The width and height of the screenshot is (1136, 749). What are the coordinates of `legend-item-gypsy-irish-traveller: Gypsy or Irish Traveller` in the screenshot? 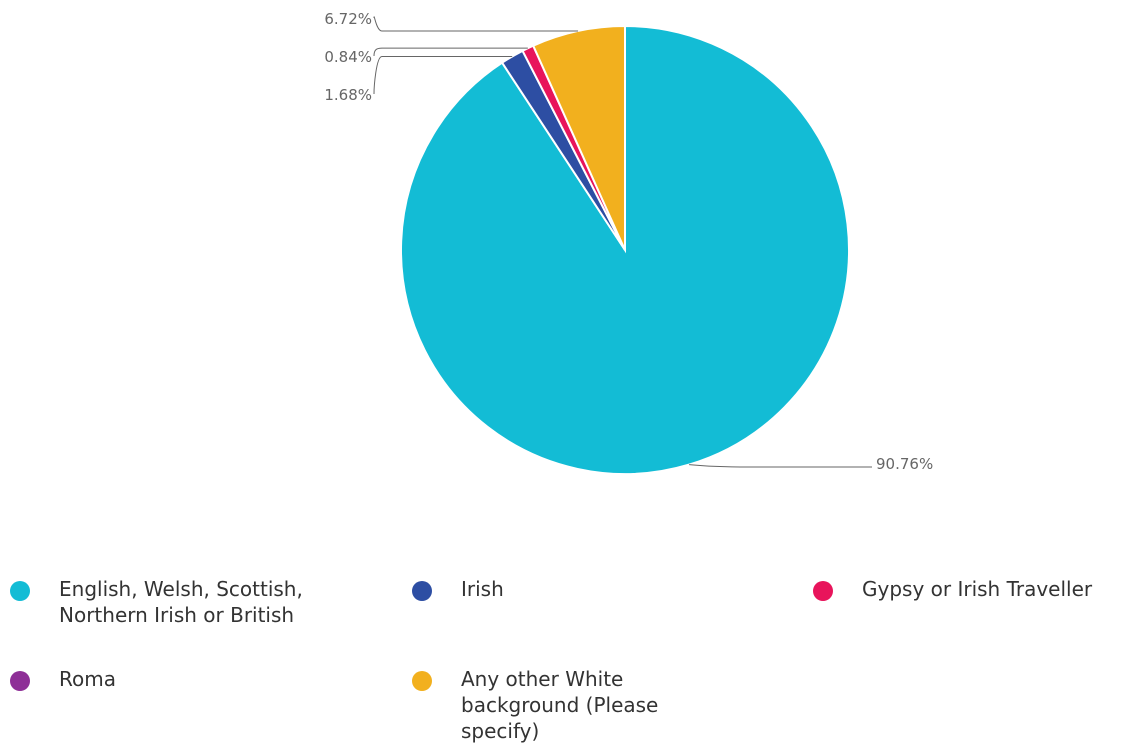 It's located at (974, 589).